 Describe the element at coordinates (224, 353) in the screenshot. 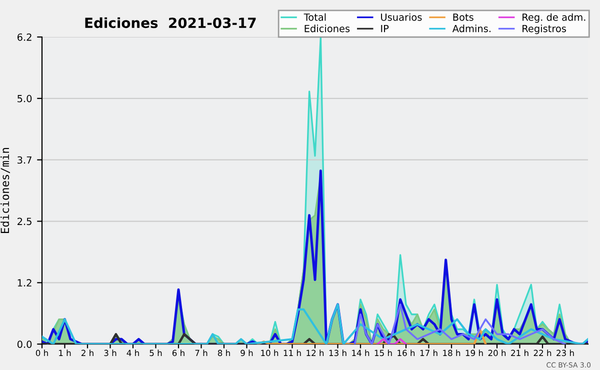

I see `x-tick-label: 8 h` at that location.